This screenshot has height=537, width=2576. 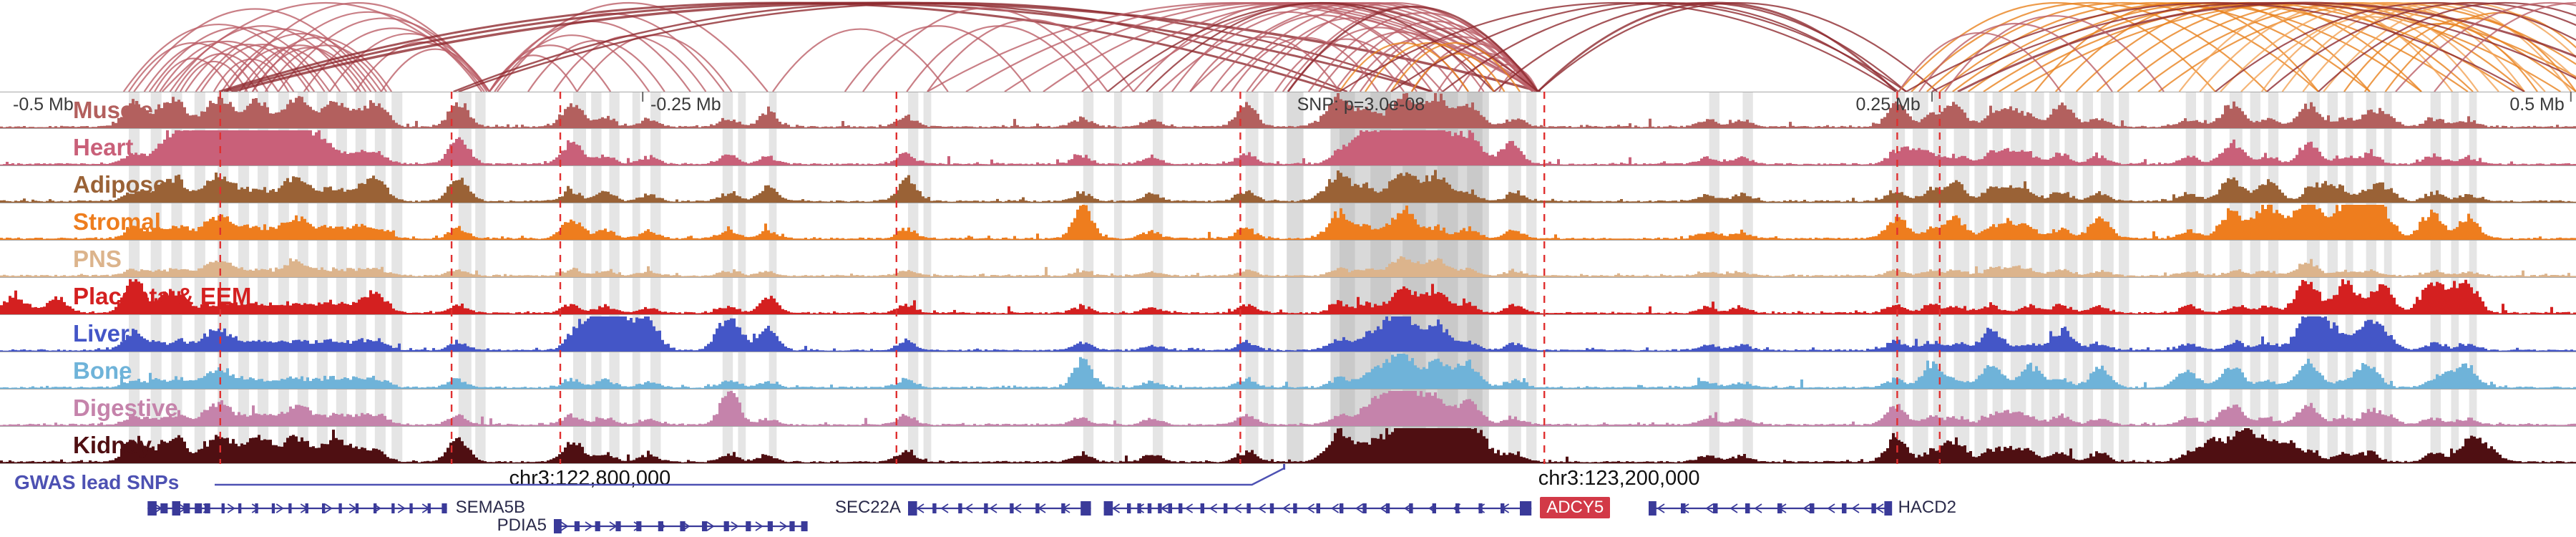 I want to click on coordinate-label: chr3:123,200,000, so click(x=1619, y=478).